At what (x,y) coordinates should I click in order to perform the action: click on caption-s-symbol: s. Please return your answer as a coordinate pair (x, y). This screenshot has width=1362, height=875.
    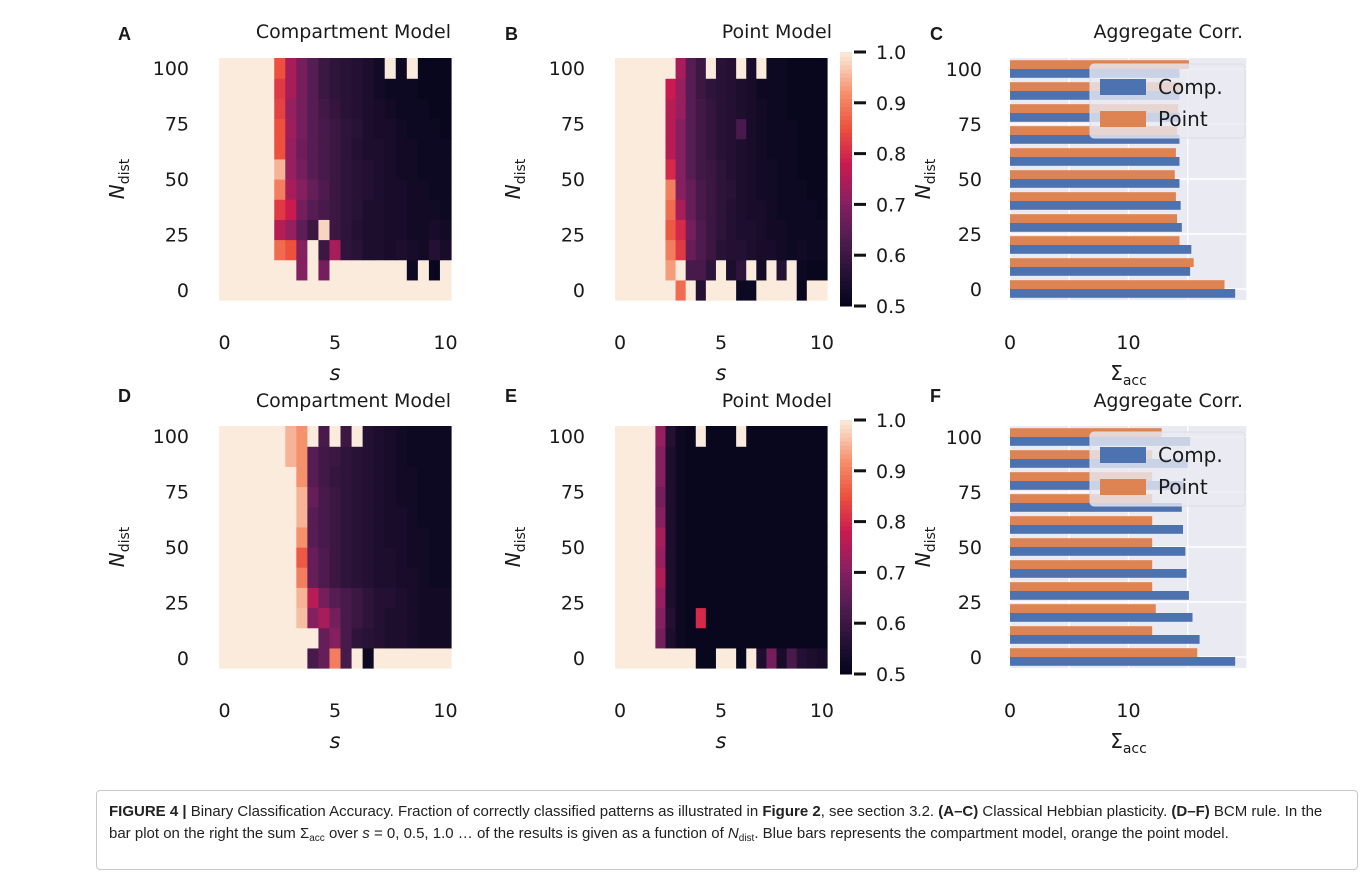
    Looking at the image, I should click on (366, 833).